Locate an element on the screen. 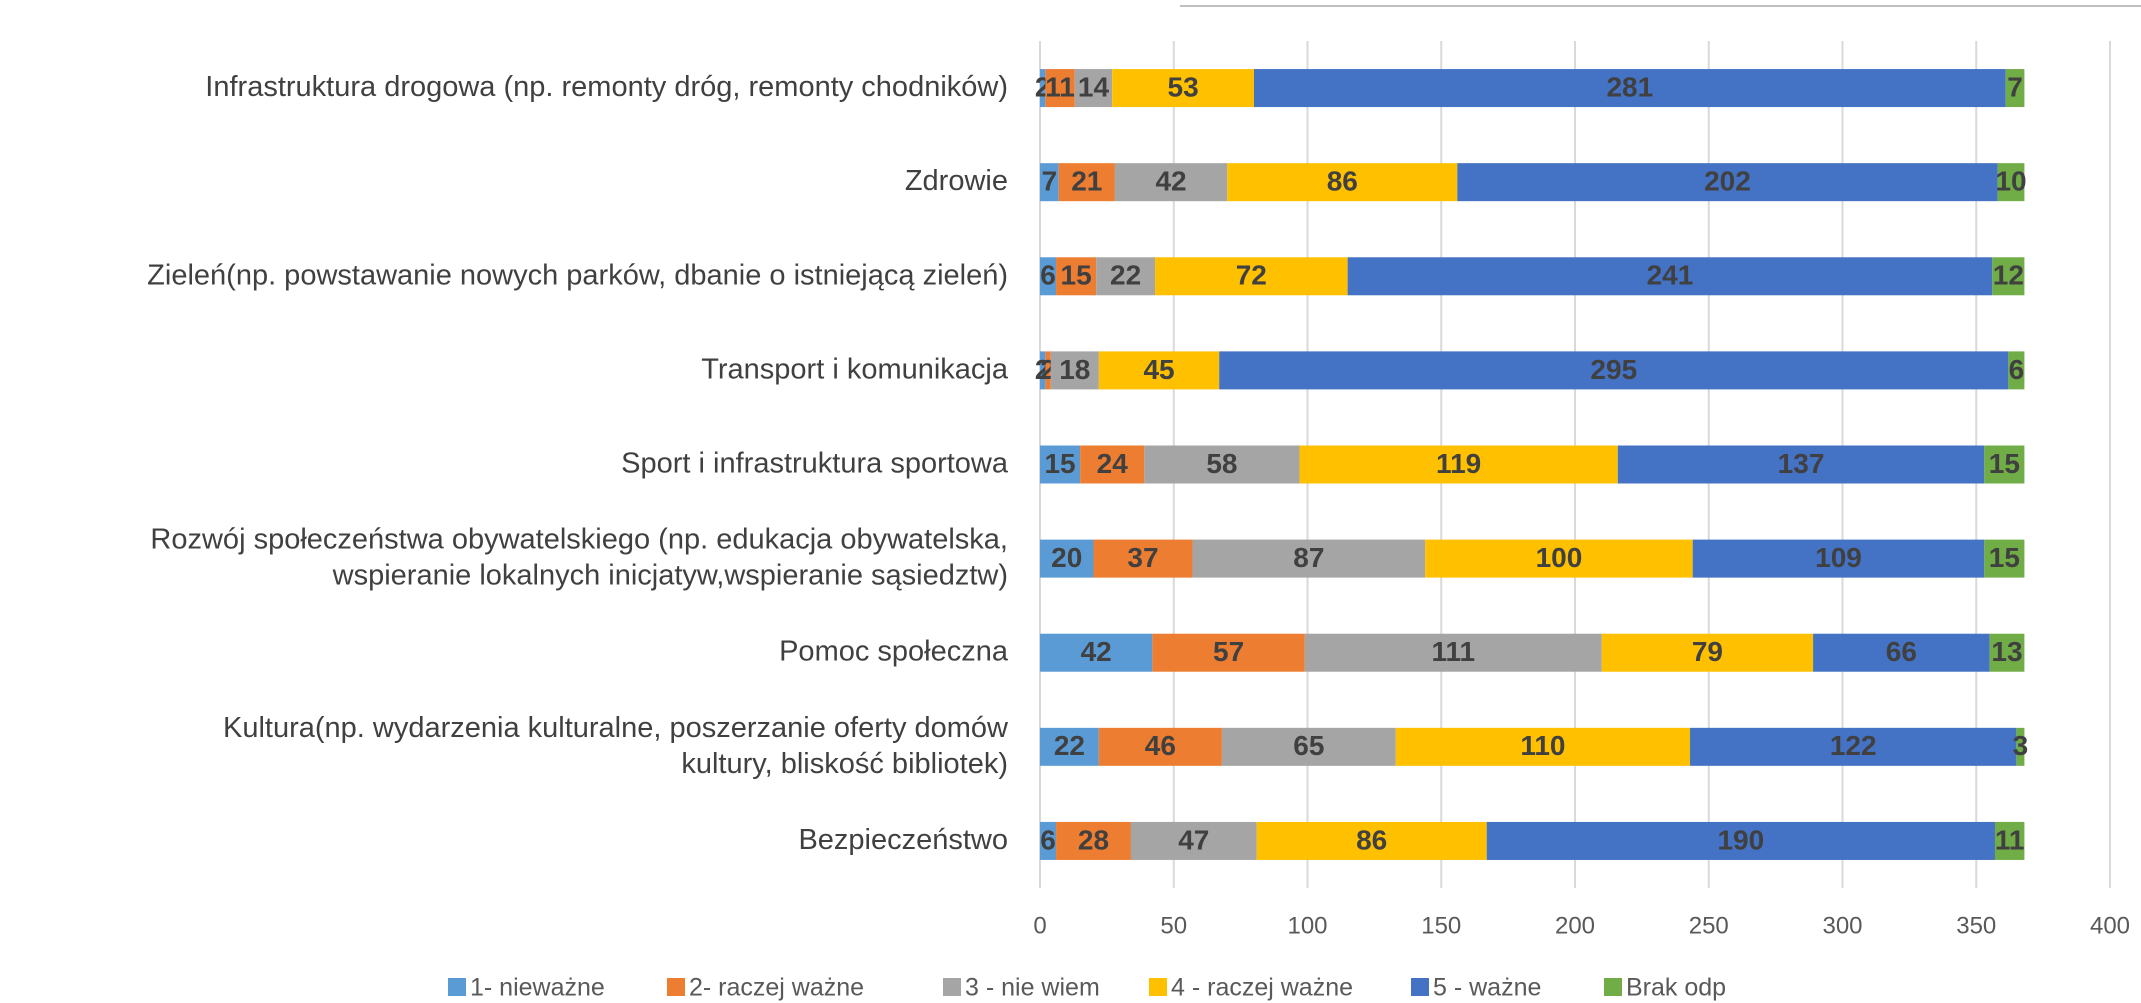 This screenshot has width=2141, height=1003. category-label: Transport i komunikacja is located at coordinates (855, 369).